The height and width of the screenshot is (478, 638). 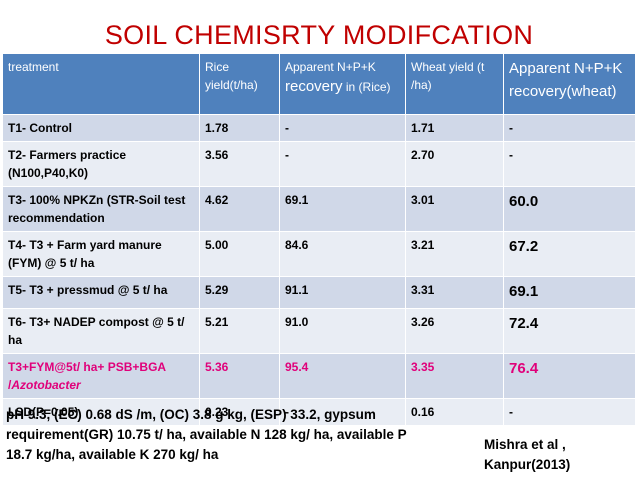 What do you see at coordinates (342, 209) in the screenshot?
I see `cell-rice-recovery: 69.1` at bounding box center [342, 209].